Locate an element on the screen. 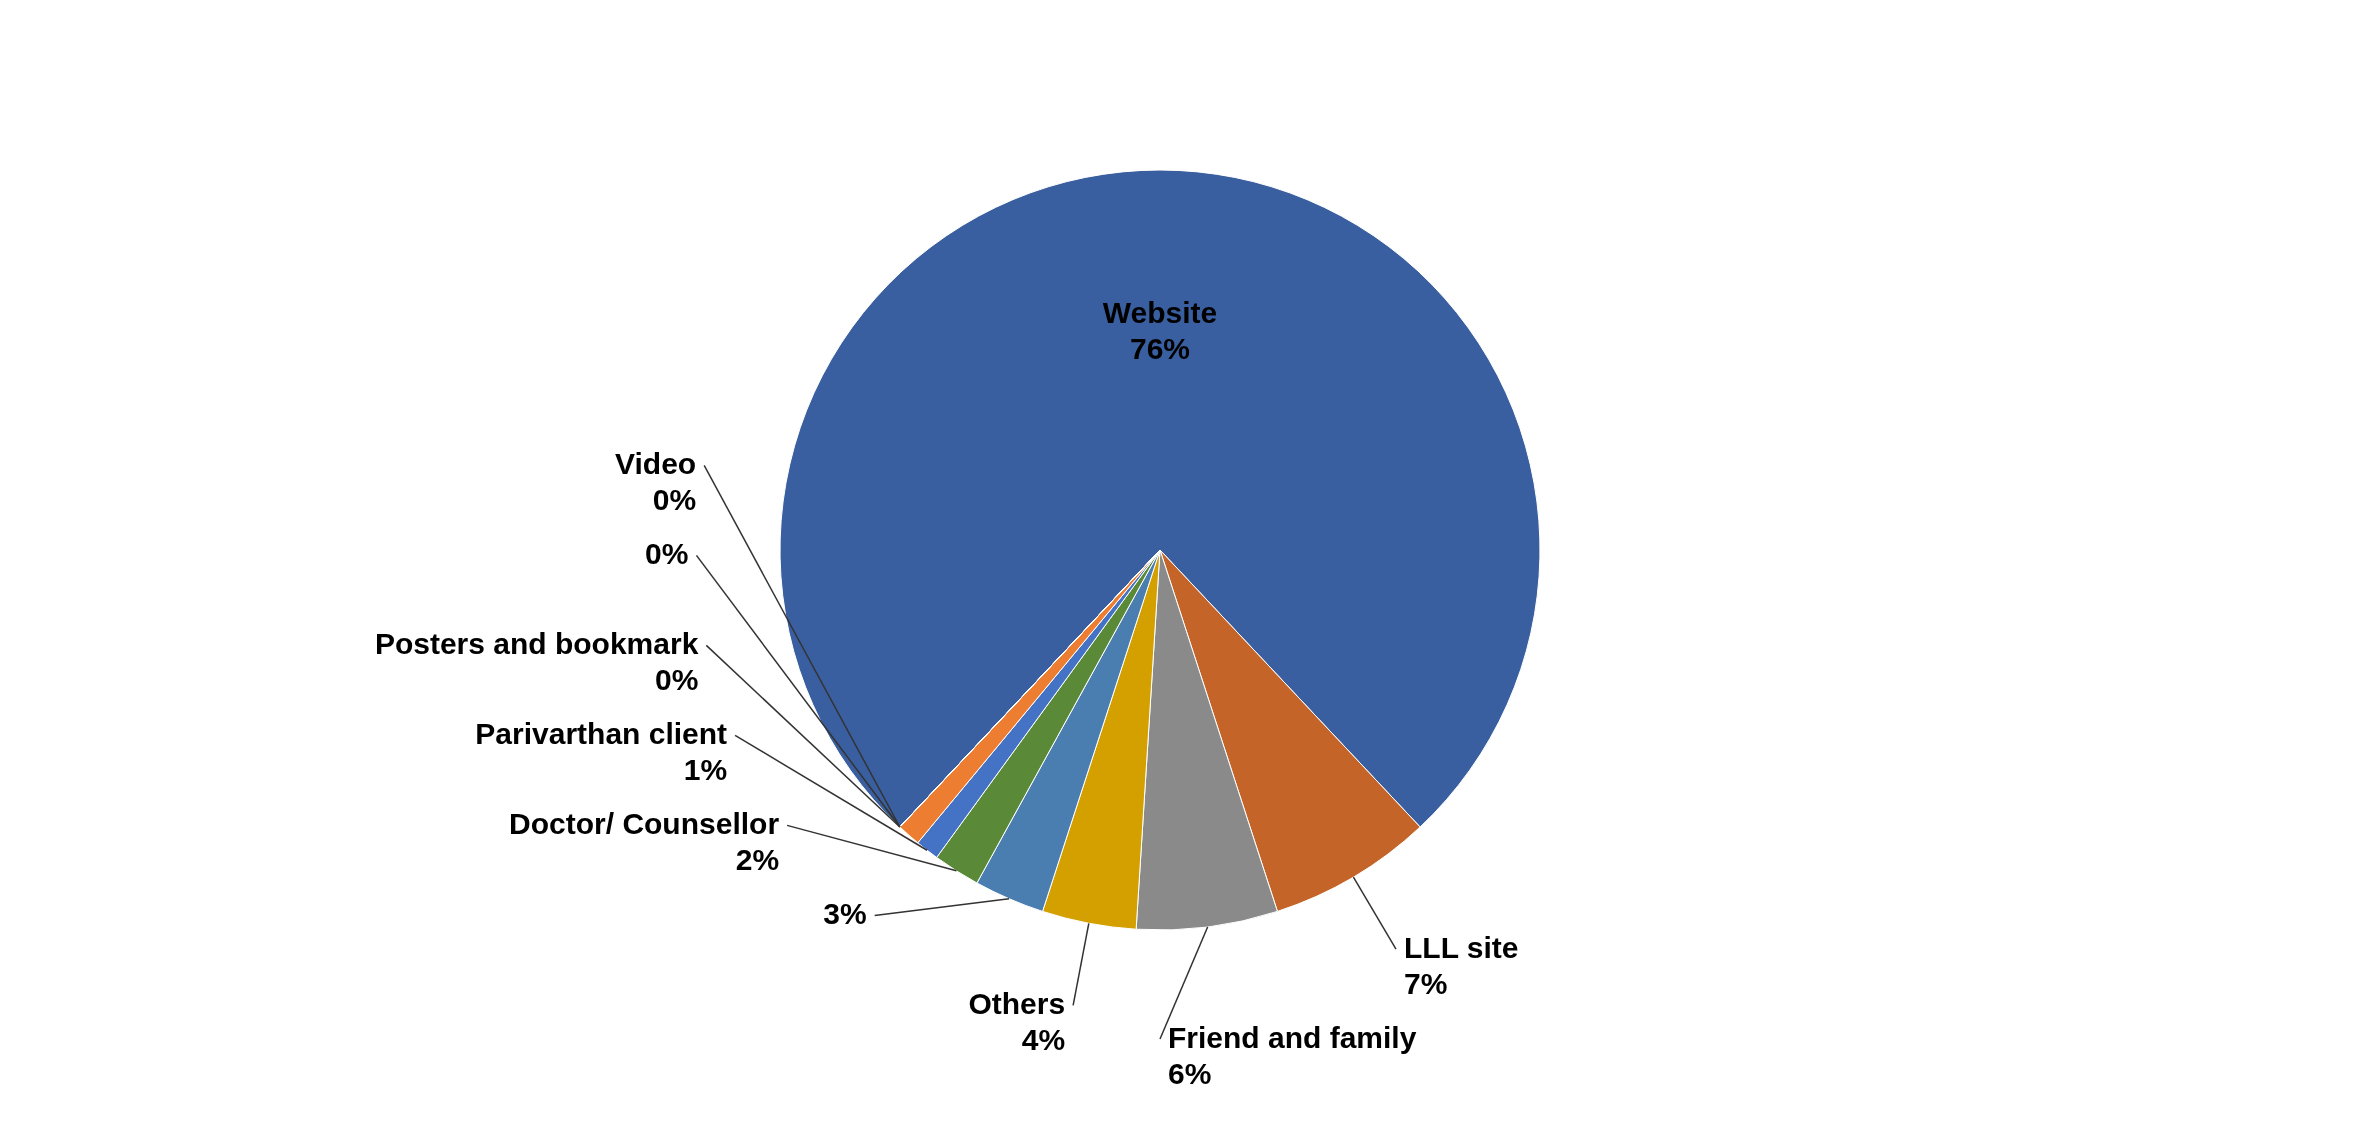  slice-label: Doctor/ Counsellor is located at coordinates (644, 824).